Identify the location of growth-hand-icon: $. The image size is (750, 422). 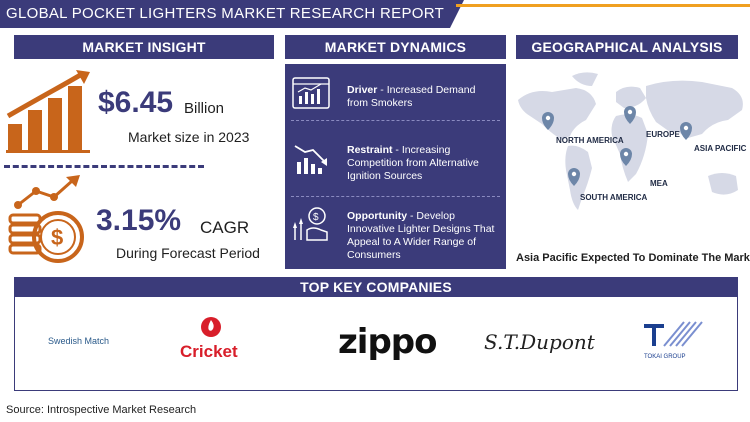
(310, 224).